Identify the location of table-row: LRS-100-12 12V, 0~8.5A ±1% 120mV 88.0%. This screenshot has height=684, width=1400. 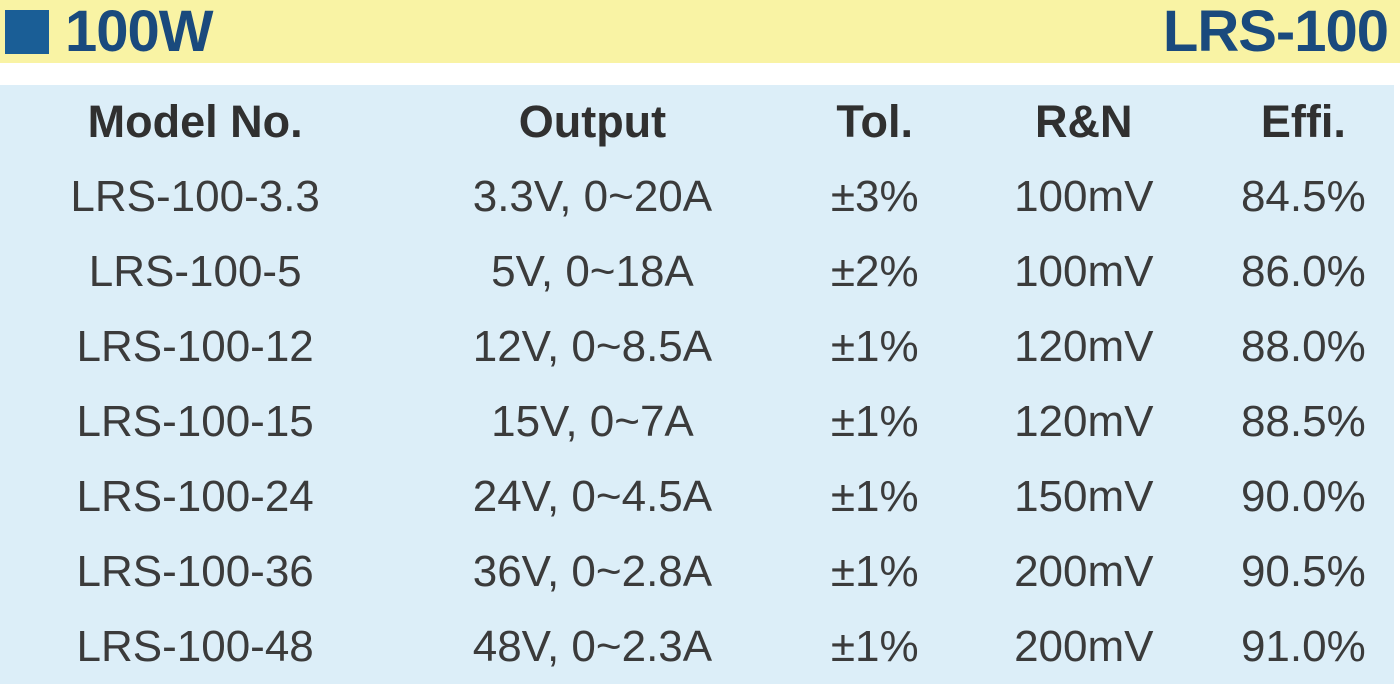
(697, 347).